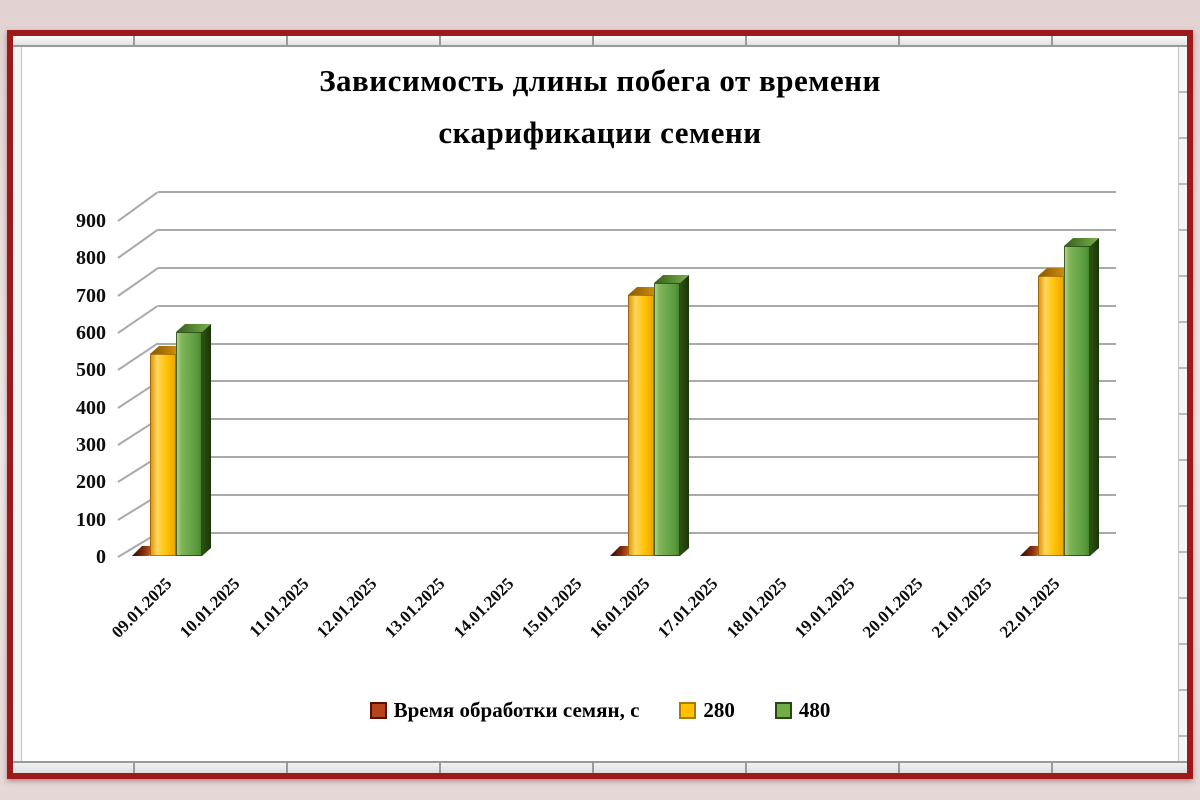 The width and height of the screenshot is (1200, 800). I want to click on y-axis-label-600: 600, so click(91, 333).